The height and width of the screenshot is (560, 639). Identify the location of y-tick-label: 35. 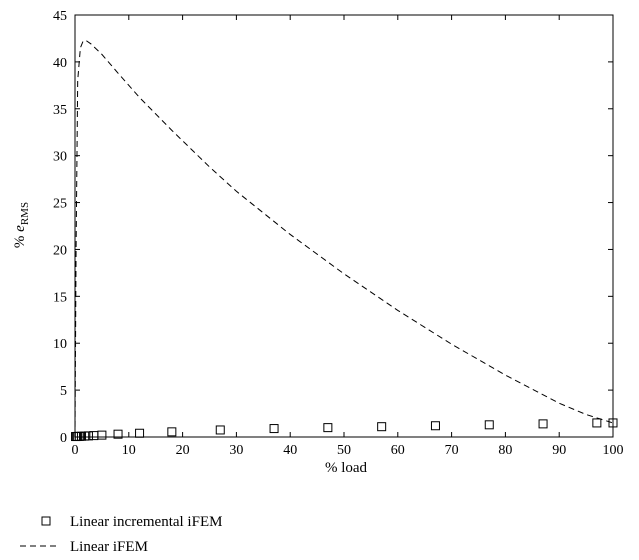
(60, 110).